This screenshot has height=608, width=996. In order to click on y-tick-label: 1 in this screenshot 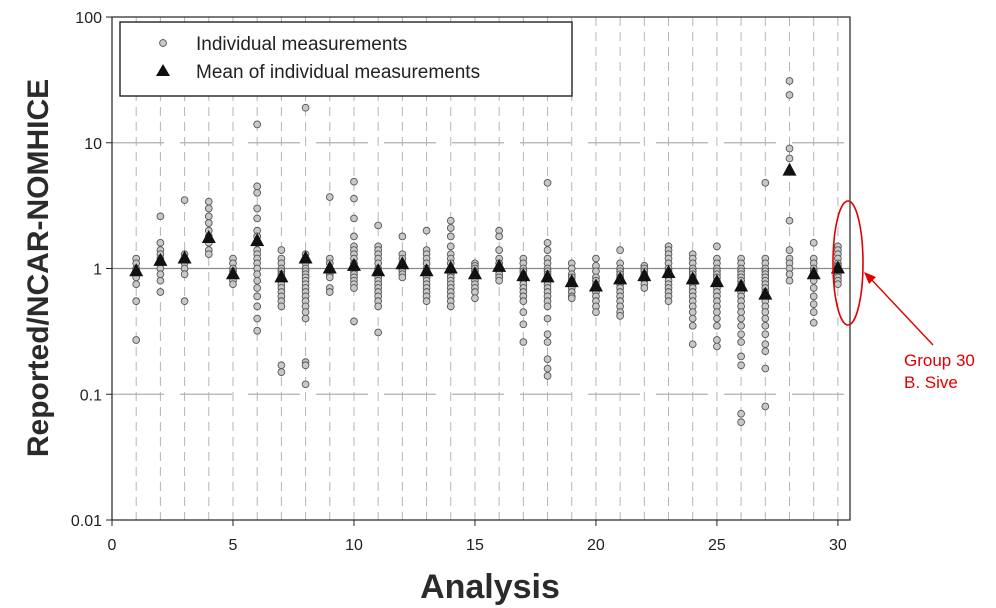, I will do `click(97, 270)`.